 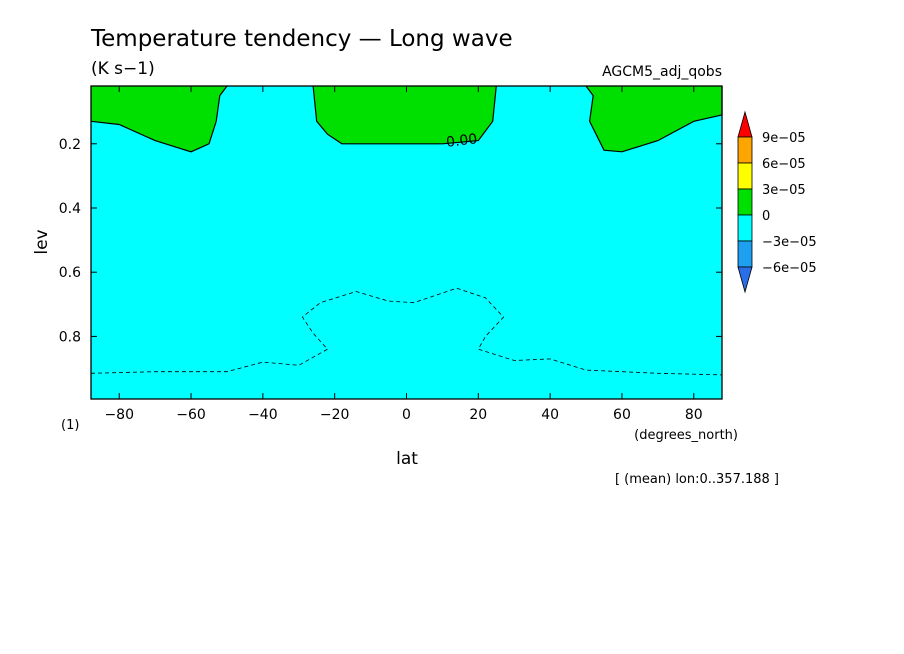 What do you see at coordinates (123, 69) in the screenshot?
I see `chart-units: (K s−1)` at bounding box center [123, 69].